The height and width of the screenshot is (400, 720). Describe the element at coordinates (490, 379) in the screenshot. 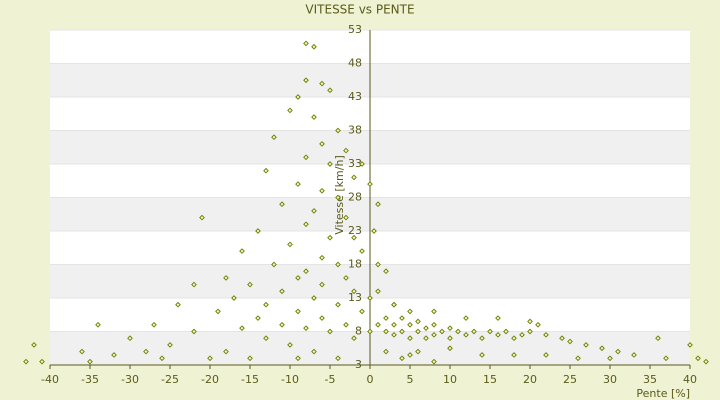

I see `x-tick-label: 15` at that location.